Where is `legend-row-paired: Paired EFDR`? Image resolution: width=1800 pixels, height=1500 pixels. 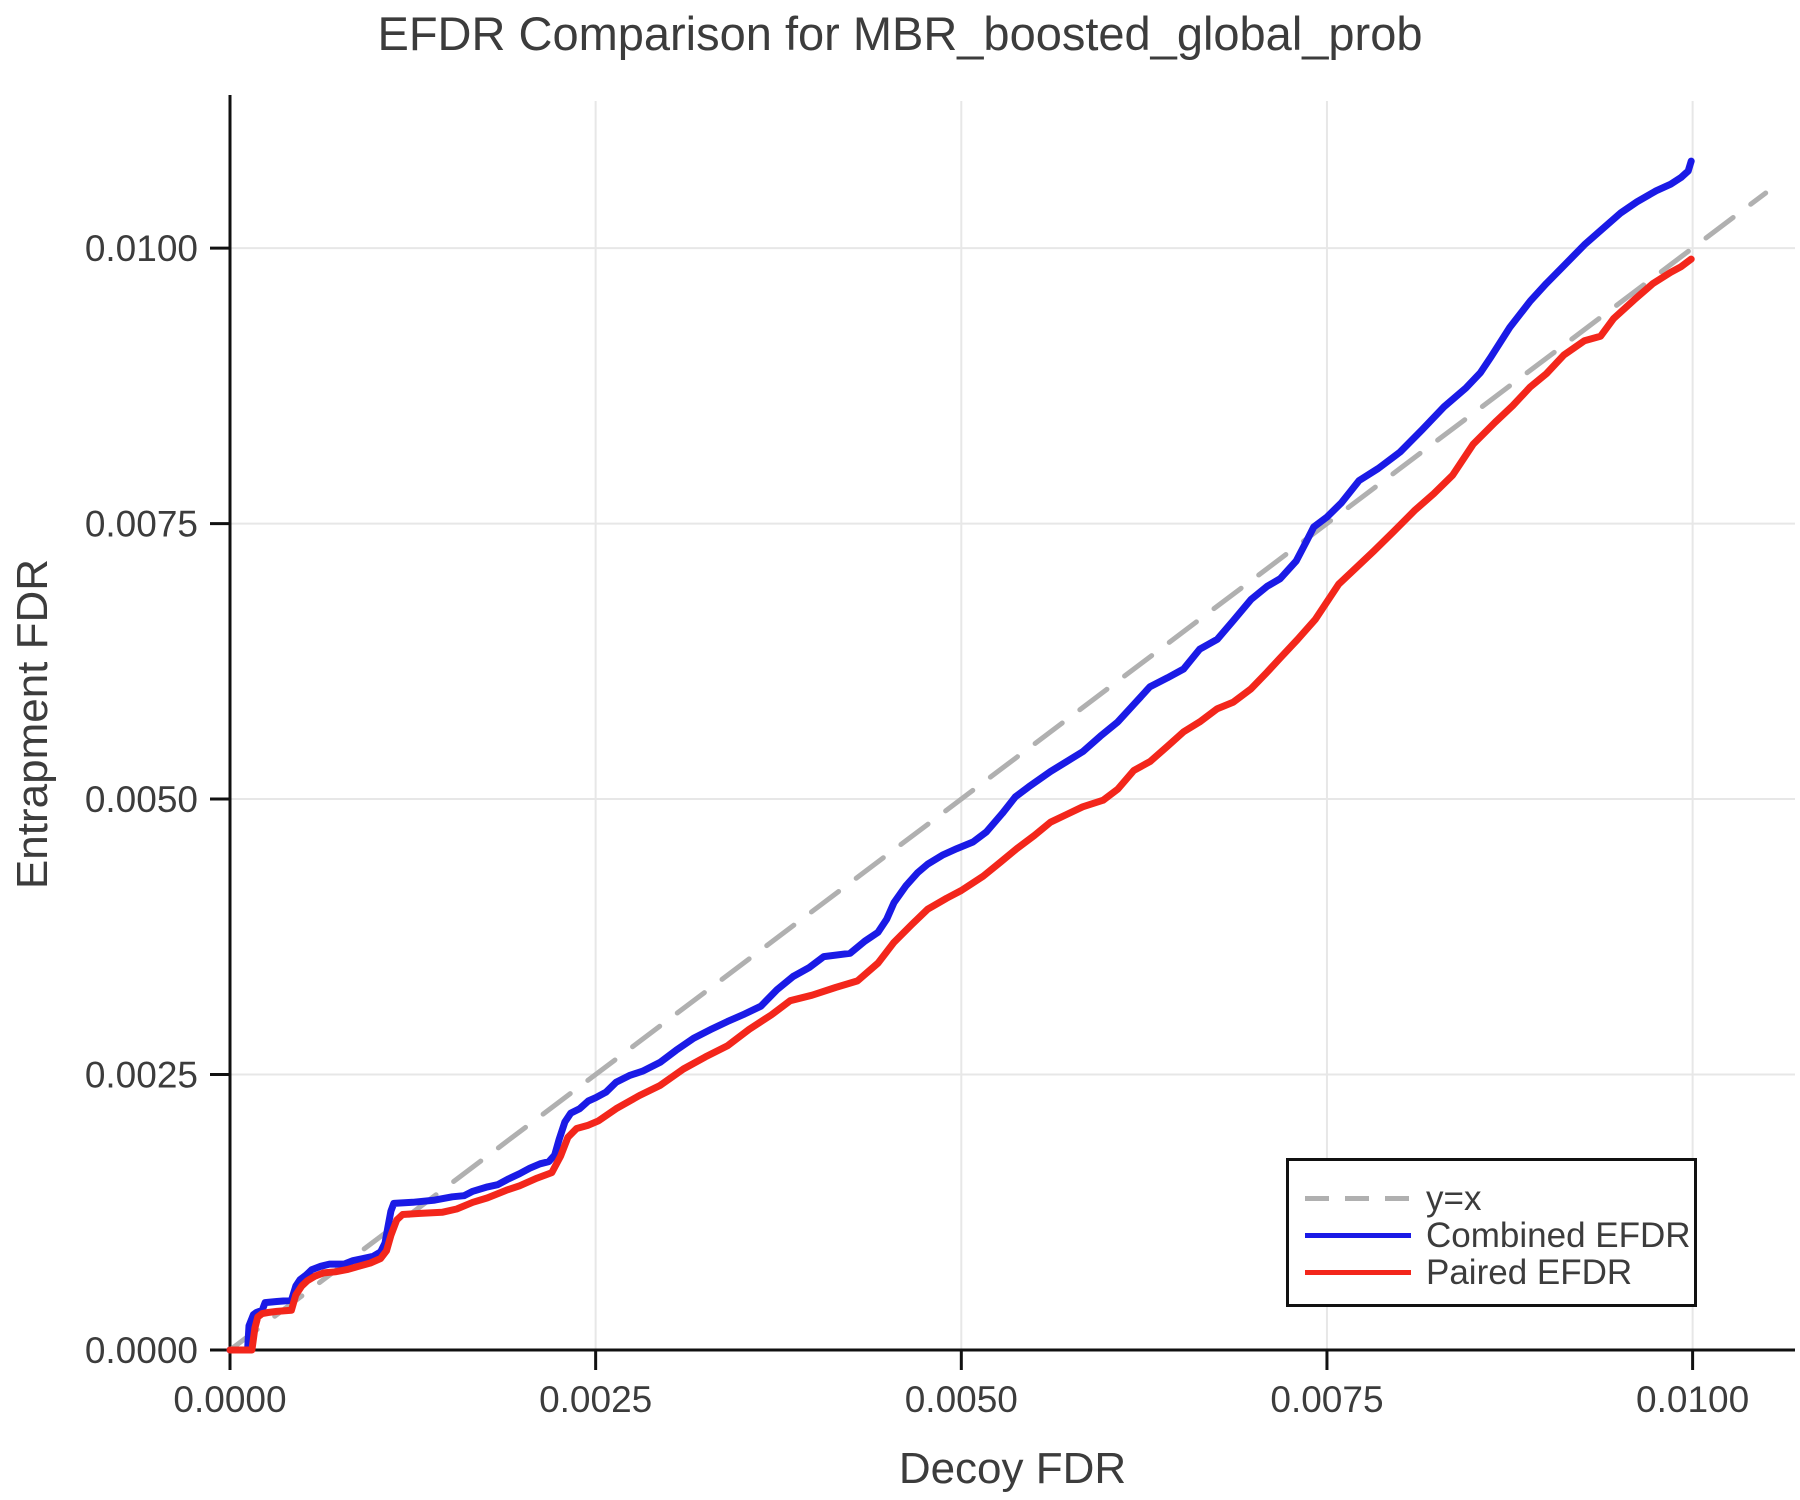
legend-row-paired: Paired EFDR is located at coordinates (1499, 1272).